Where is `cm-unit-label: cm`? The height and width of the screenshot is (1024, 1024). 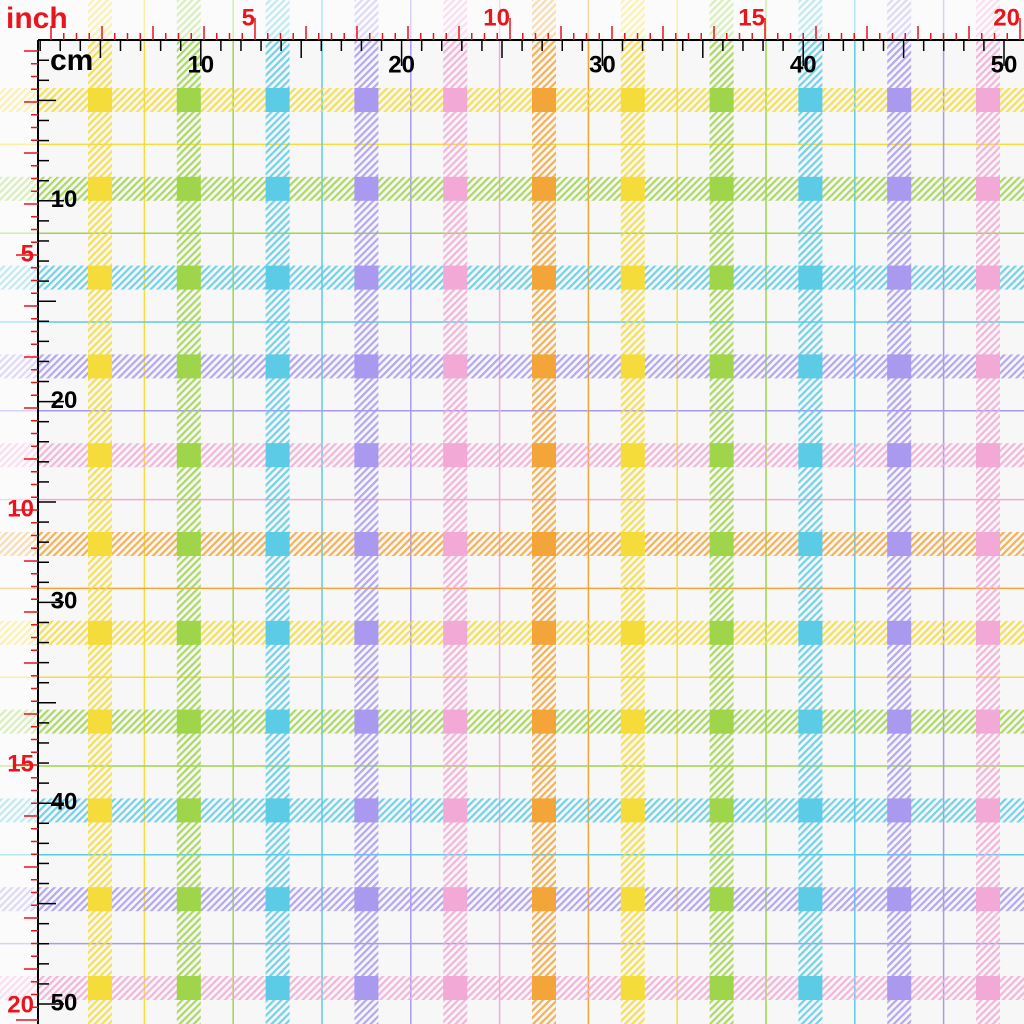 cm-unit-label: cm is located at coordinates (71, 60).